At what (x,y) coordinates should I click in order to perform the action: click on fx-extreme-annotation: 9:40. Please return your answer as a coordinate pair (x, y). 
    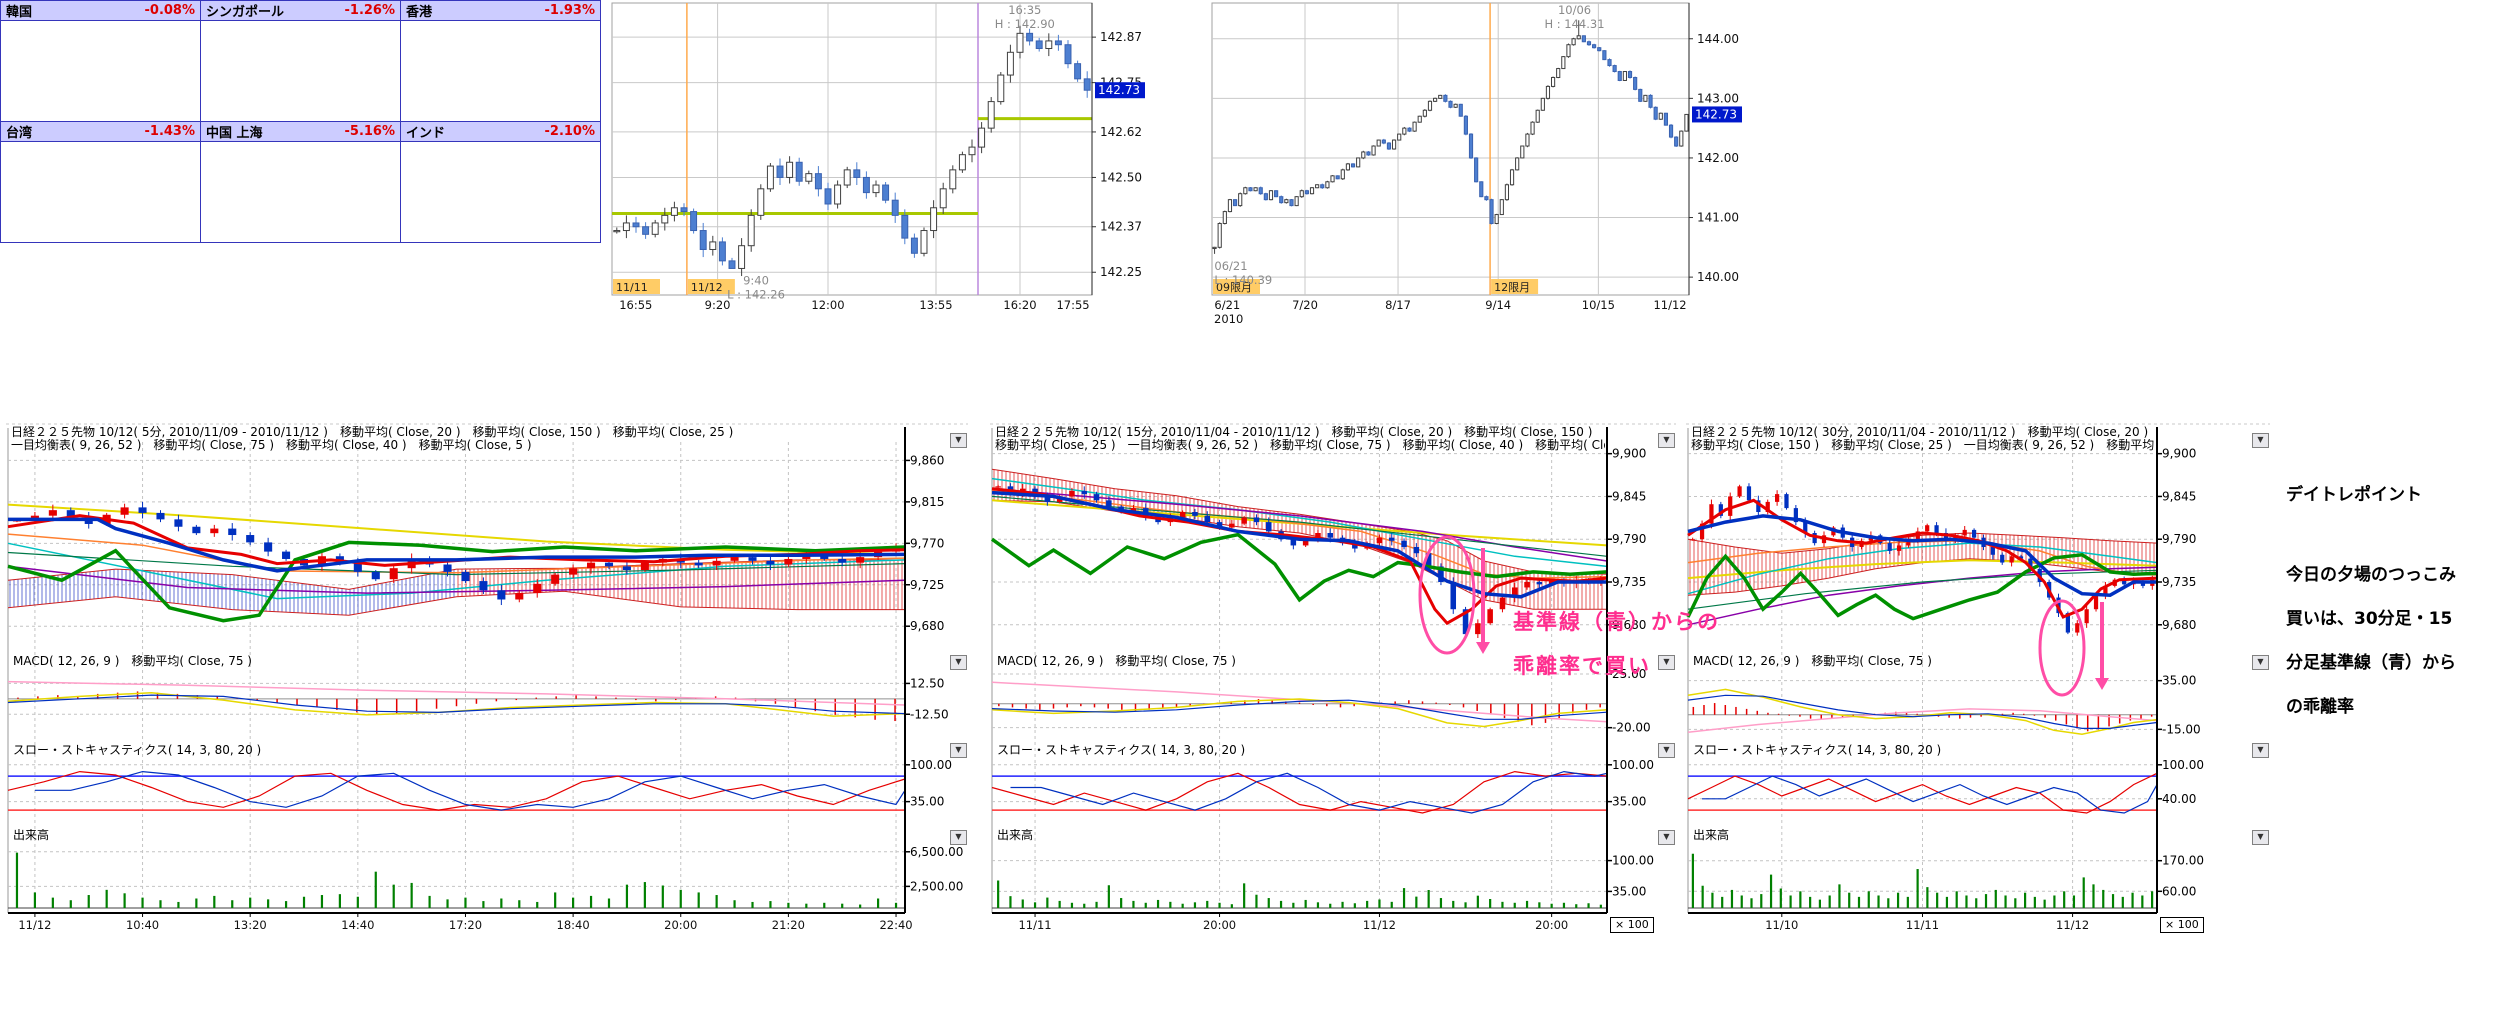
    Looking at the image, I should click on (756, 280).